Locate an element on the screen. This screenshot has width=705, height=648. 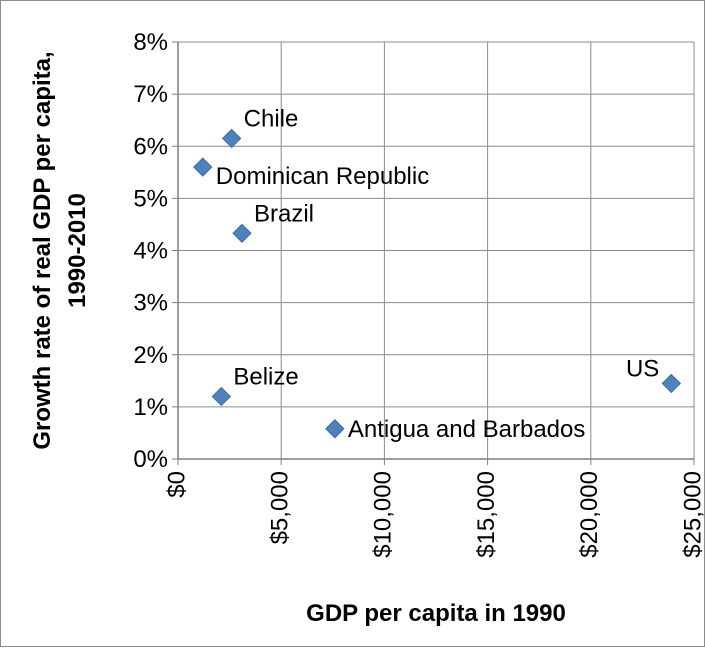
x-axis-tick-labels: $0 $5,000 $10,000 $15,000 $20,000 $25,000 is located at coordinates (434, 514).